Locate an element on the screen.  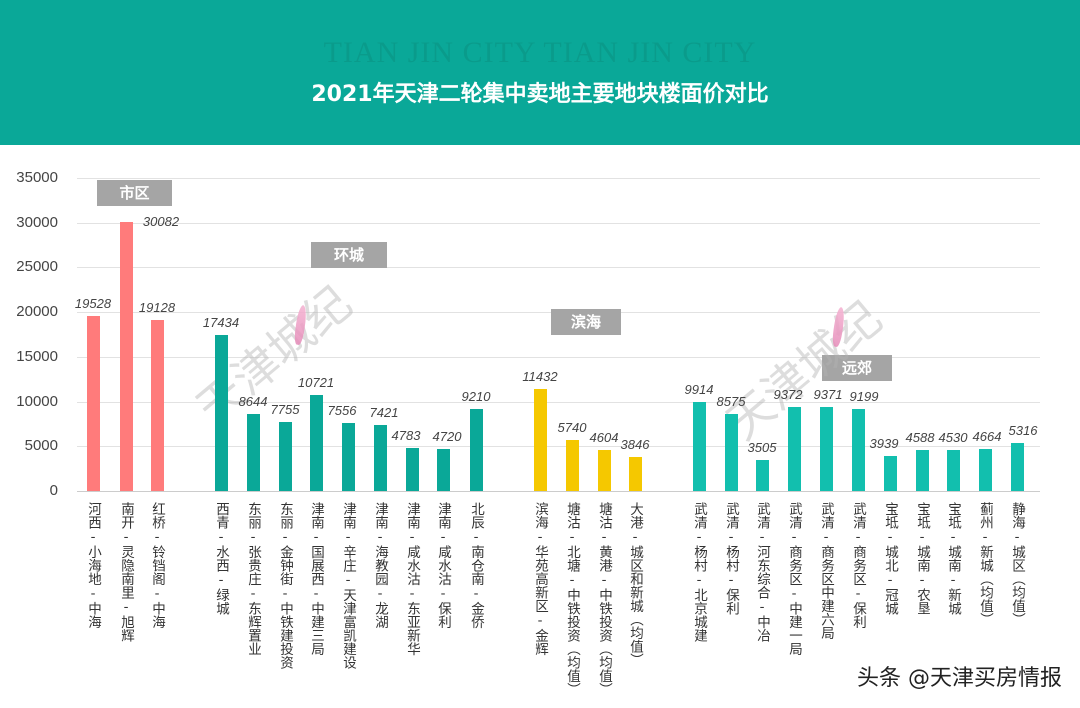
x-tick-label: 蓟州-新城（均值） is located at coordinates (985, 564).